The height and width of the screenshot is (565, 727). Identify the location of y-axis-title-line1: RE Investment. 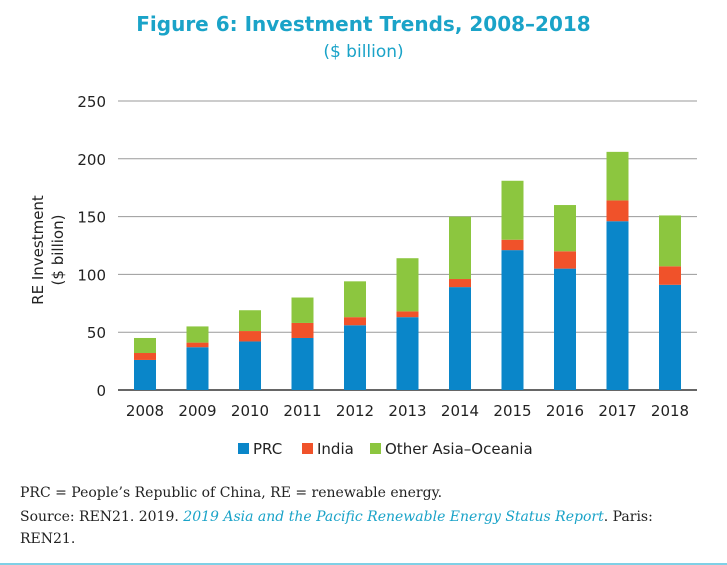
(38, 250).